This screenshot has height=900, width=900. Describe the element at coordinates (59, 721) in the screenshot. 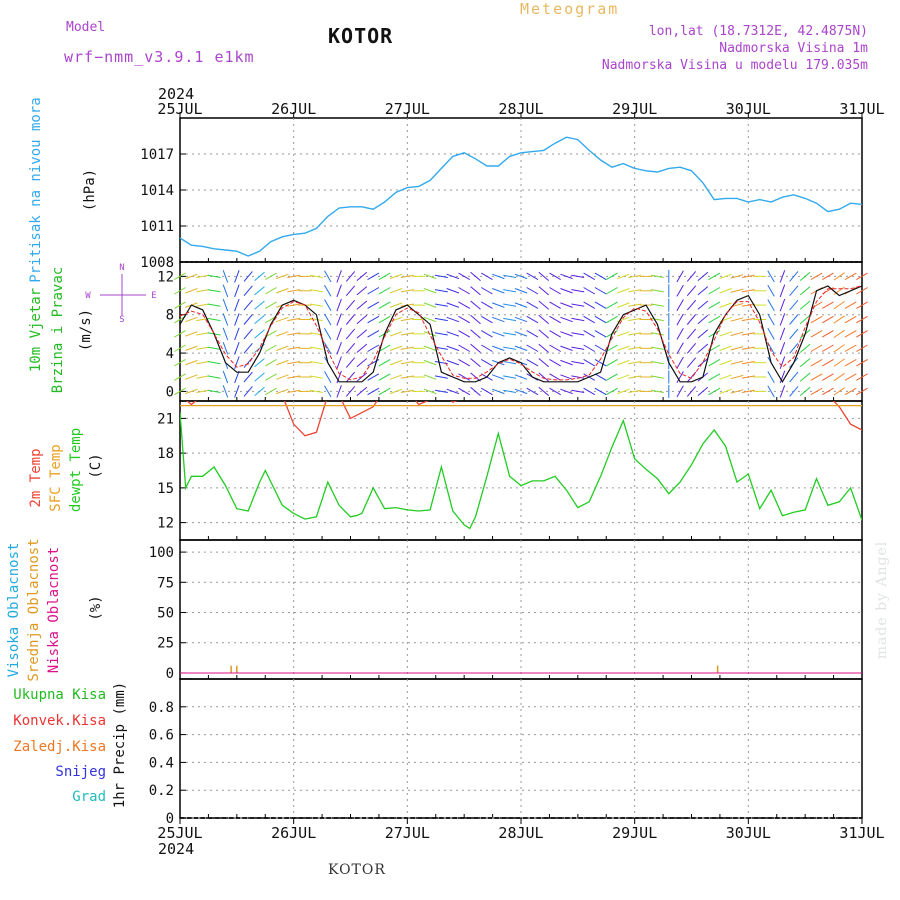

I see `precip-legend-1: Konvek.Kisa` at that location.